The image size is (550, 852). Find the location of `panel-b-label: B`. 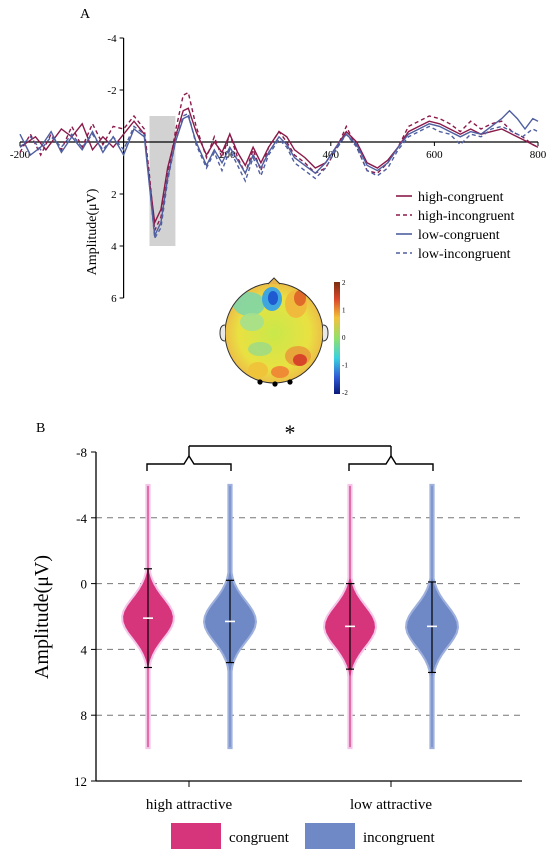

panel-b-label: B is located at coordinates (40, 428).